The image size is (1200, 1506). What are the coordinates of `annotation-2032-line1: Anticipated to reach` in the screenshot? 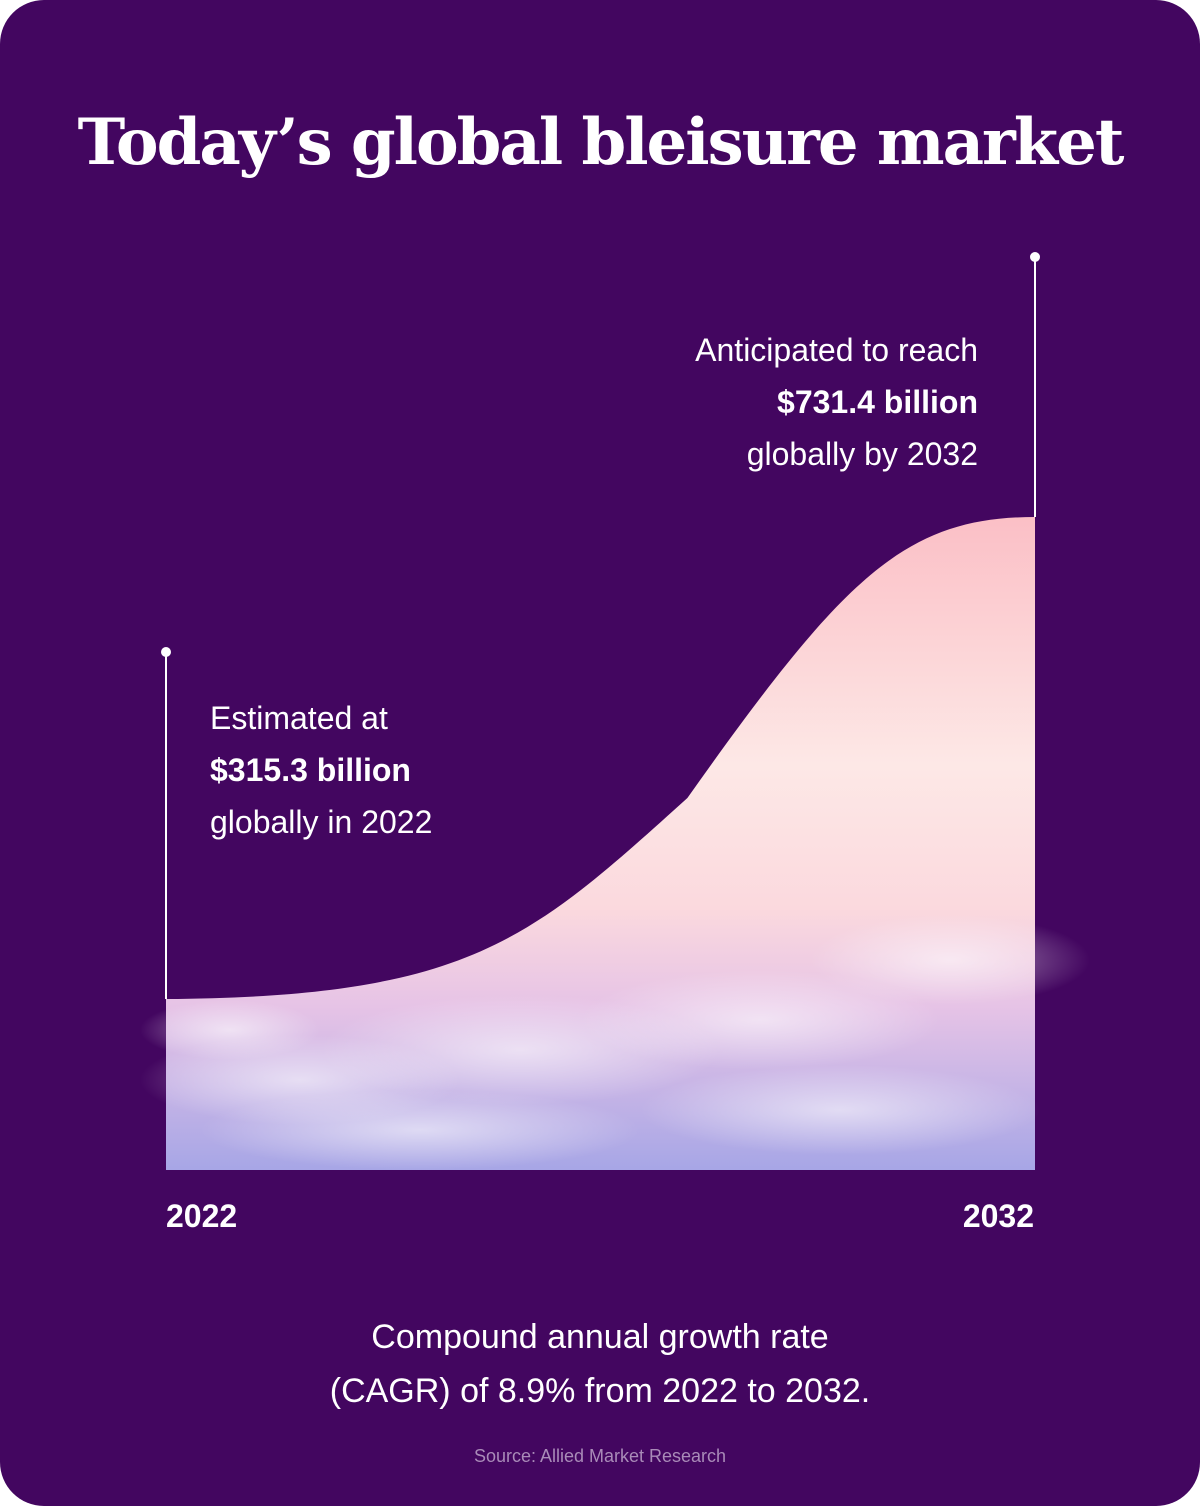 It's located at (836, 350).